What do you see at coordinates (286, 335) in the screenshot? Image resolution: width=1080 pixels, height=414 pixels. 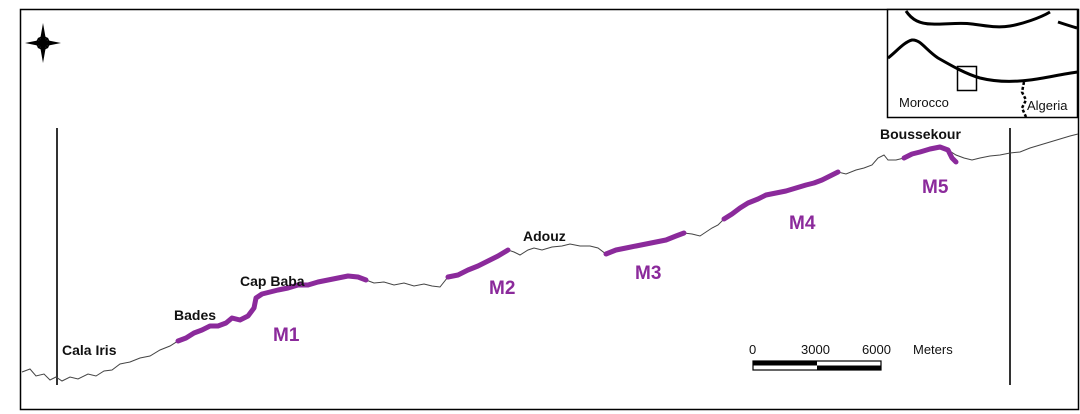 I see `segment-label-m1: M1` at bounding box center [286, 335].